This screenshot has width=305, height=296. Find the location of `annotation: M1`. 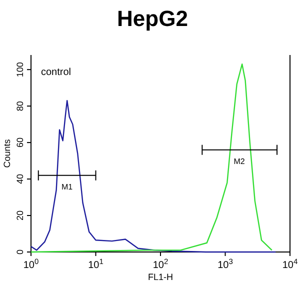

annotation: M1 is located at coordinates (67, 187).